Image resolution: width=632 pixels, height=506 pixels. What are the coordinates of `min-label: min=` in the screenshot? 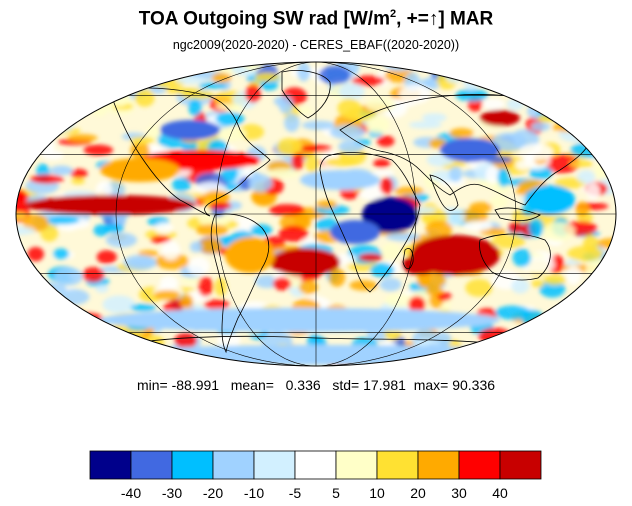 It's located at (152, 385).